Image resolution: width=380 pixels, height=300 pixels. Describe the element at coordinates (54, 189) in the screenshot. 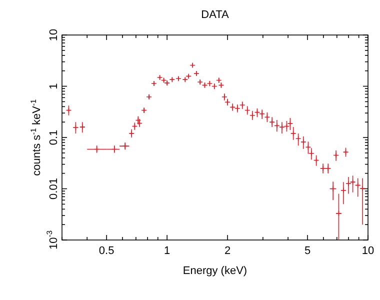

I see `y-tick-label: 0.01` at that location.